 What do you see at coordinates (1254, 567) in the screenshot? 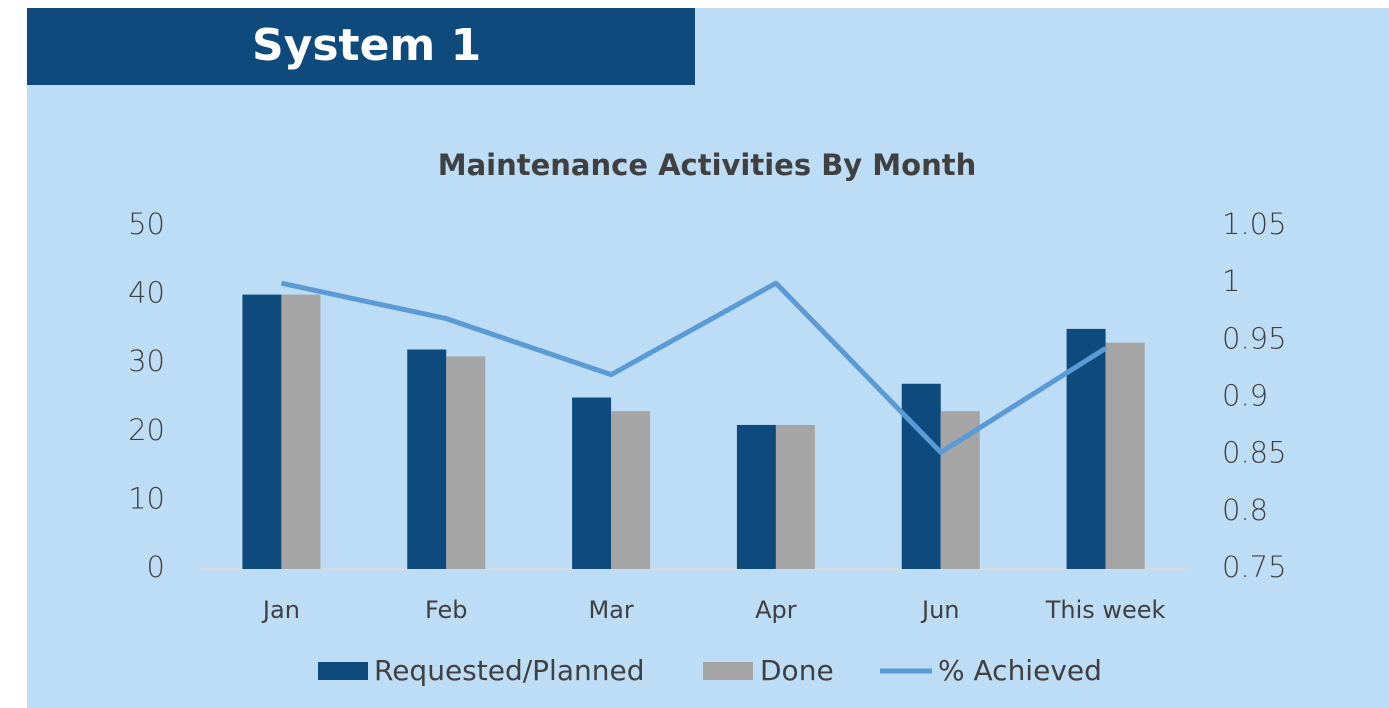
I see `y2-tick-label: 0.75` at bounding box center [1254, 567].